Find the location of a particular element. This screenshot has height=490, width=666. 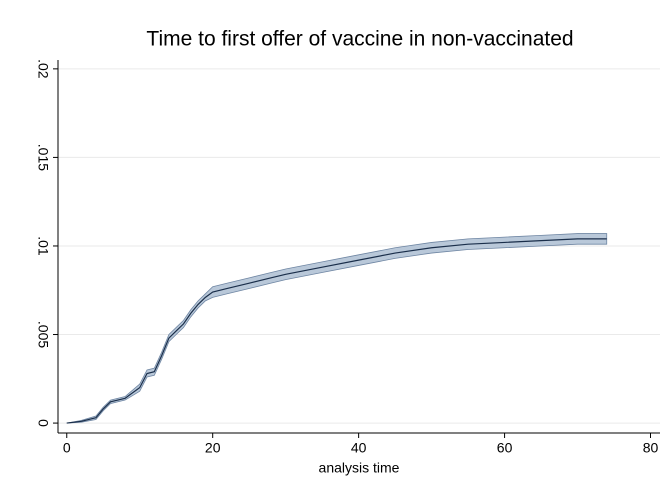

x-tick-label: 80 is located at coordinates (651, 448).